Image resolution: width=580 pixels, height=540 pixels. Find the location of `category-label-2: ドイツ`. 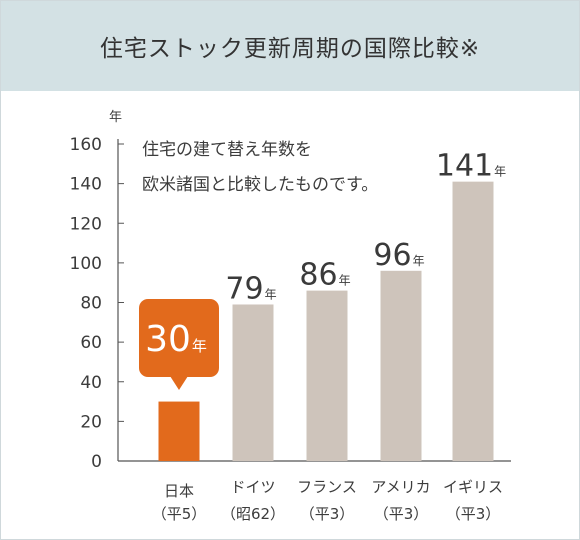

category-label-2: ドイツ is located at coordinates (252, 487).